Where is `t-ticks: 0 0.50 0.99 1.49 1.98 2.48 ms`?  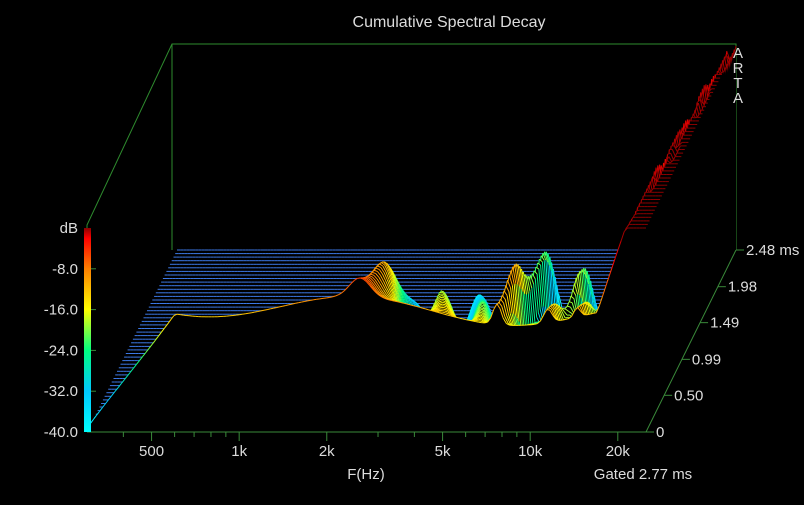 t-ticks: 0 0.50 0.99 1.49 1.98 2.48 ms is located at coordinates (722, 341).